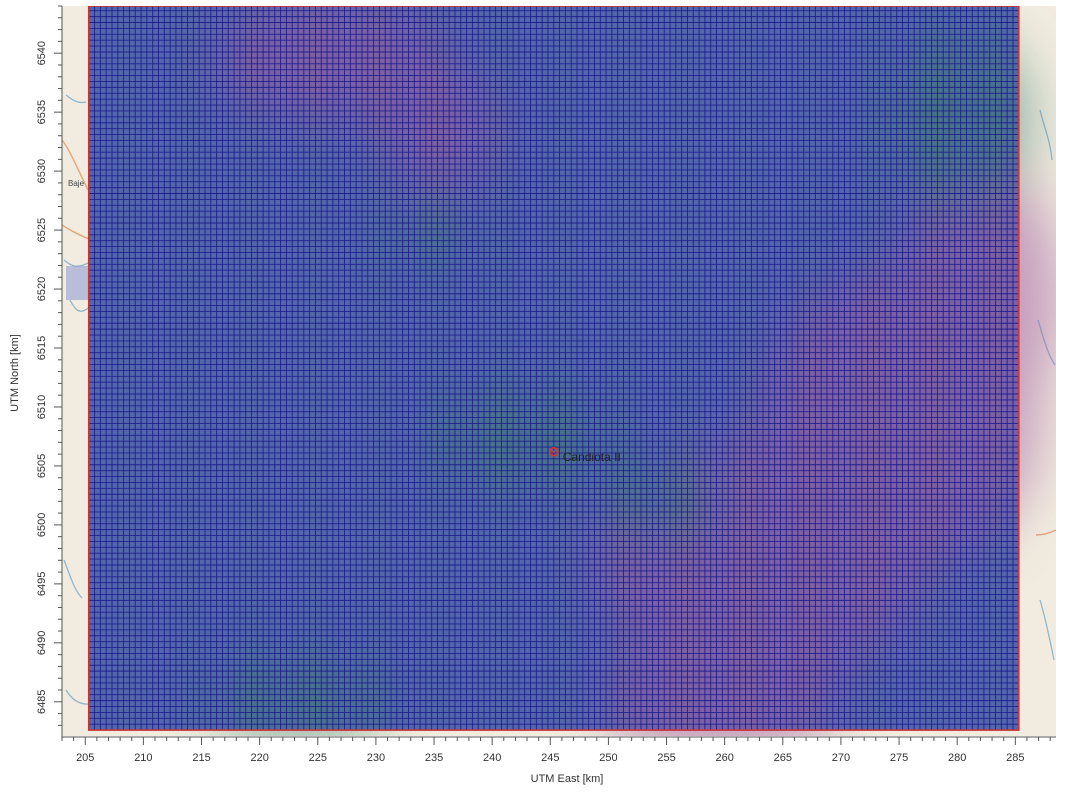 The width and height of the screenshot is (1074, 792). Describe the element at coordinates (42, 53) in the screenshot. I see `y-tick-label: 6540` at that location.